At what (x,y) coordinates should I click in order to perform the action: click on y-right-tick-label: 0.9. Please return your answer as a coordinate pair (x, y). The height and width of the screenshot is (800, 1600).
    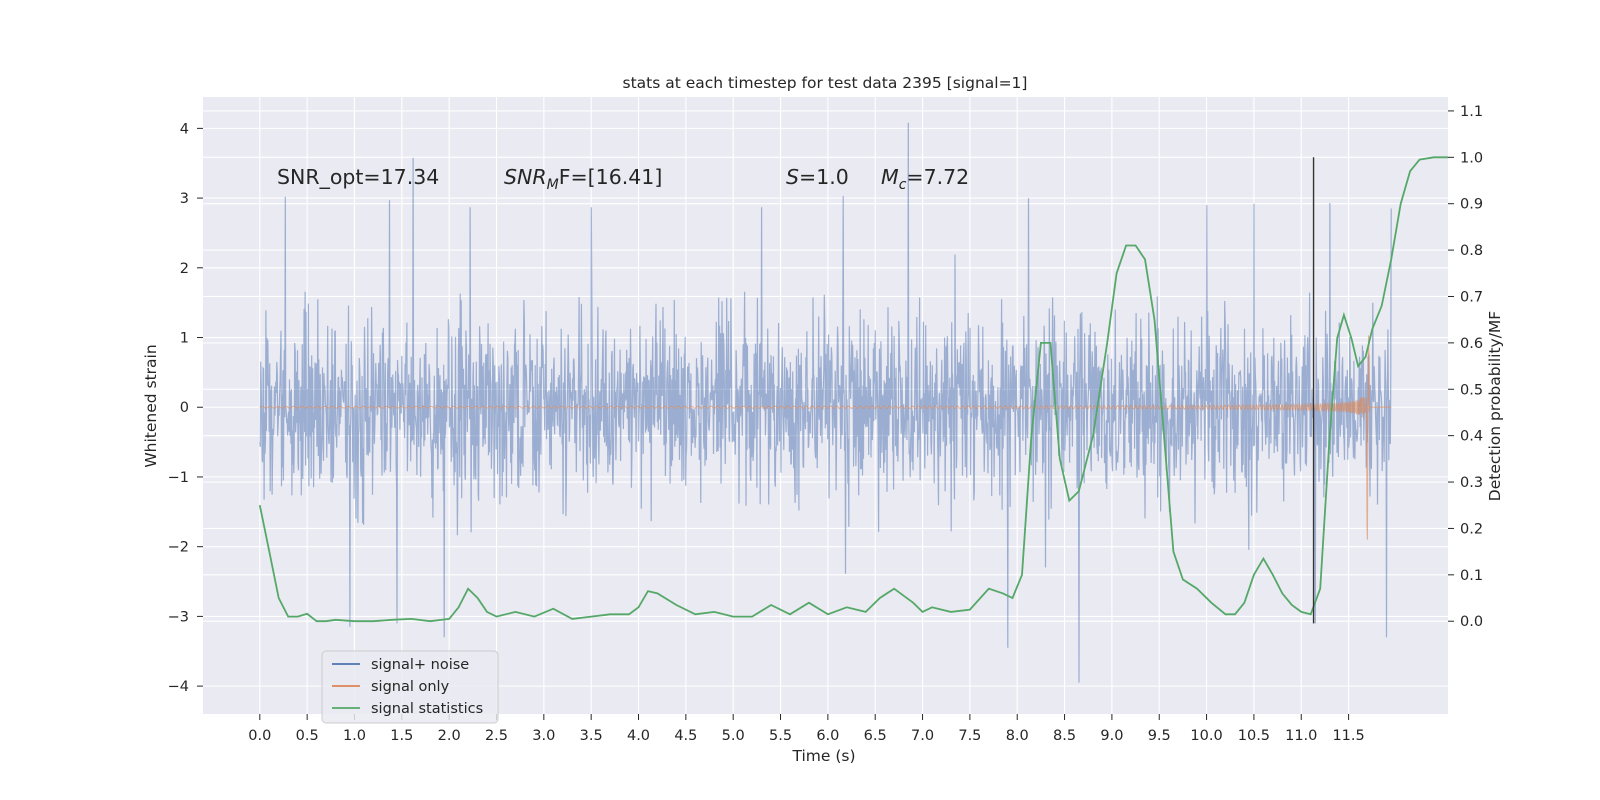
    Looking at the image, I should click on (1471, 205).